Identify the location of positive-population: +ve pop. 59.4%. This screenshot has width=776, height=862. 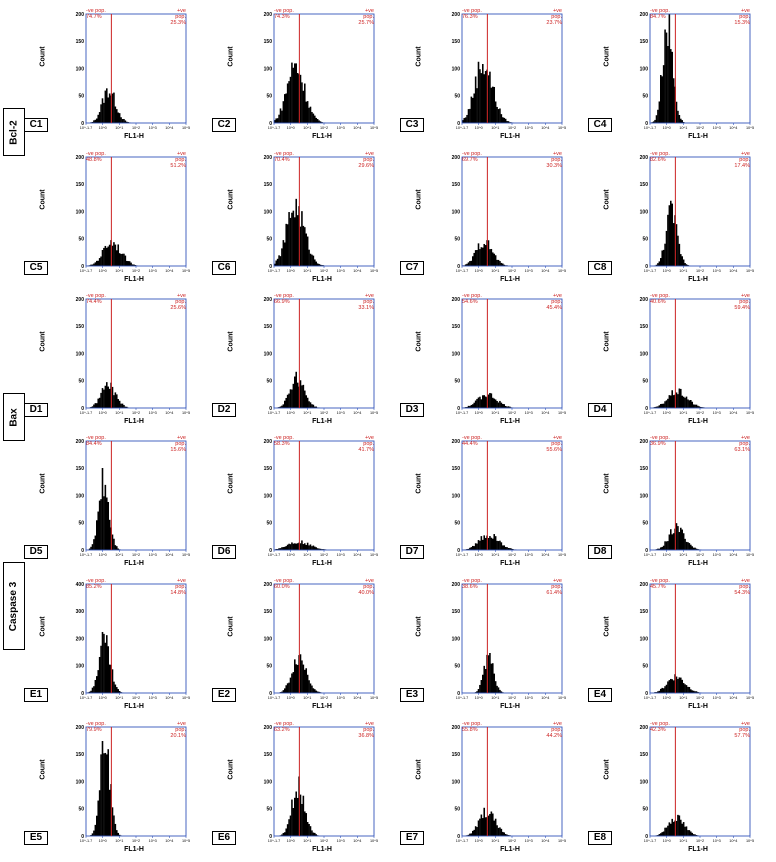
(741, 302).